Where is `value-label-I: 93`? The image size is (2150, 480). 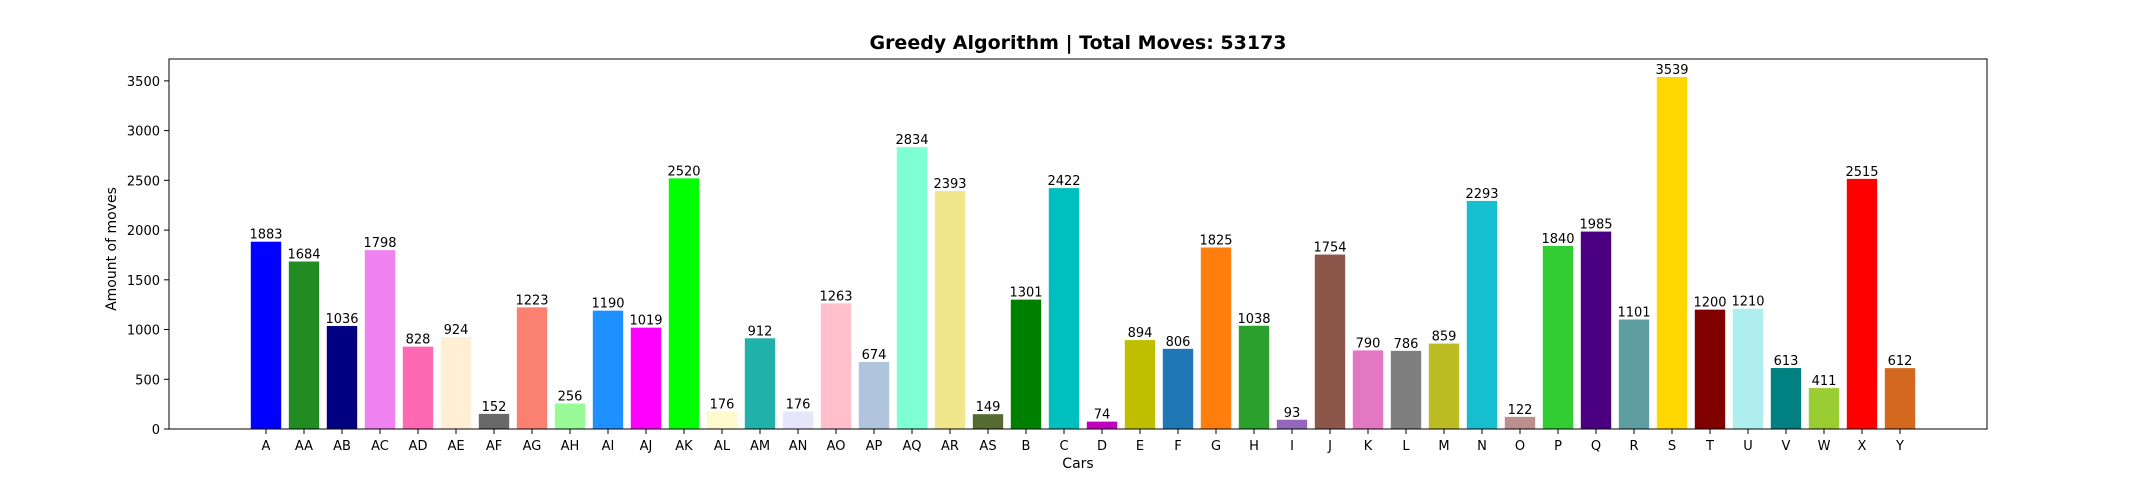
value-label-I: 93 is located at coordinates (1292, 413).